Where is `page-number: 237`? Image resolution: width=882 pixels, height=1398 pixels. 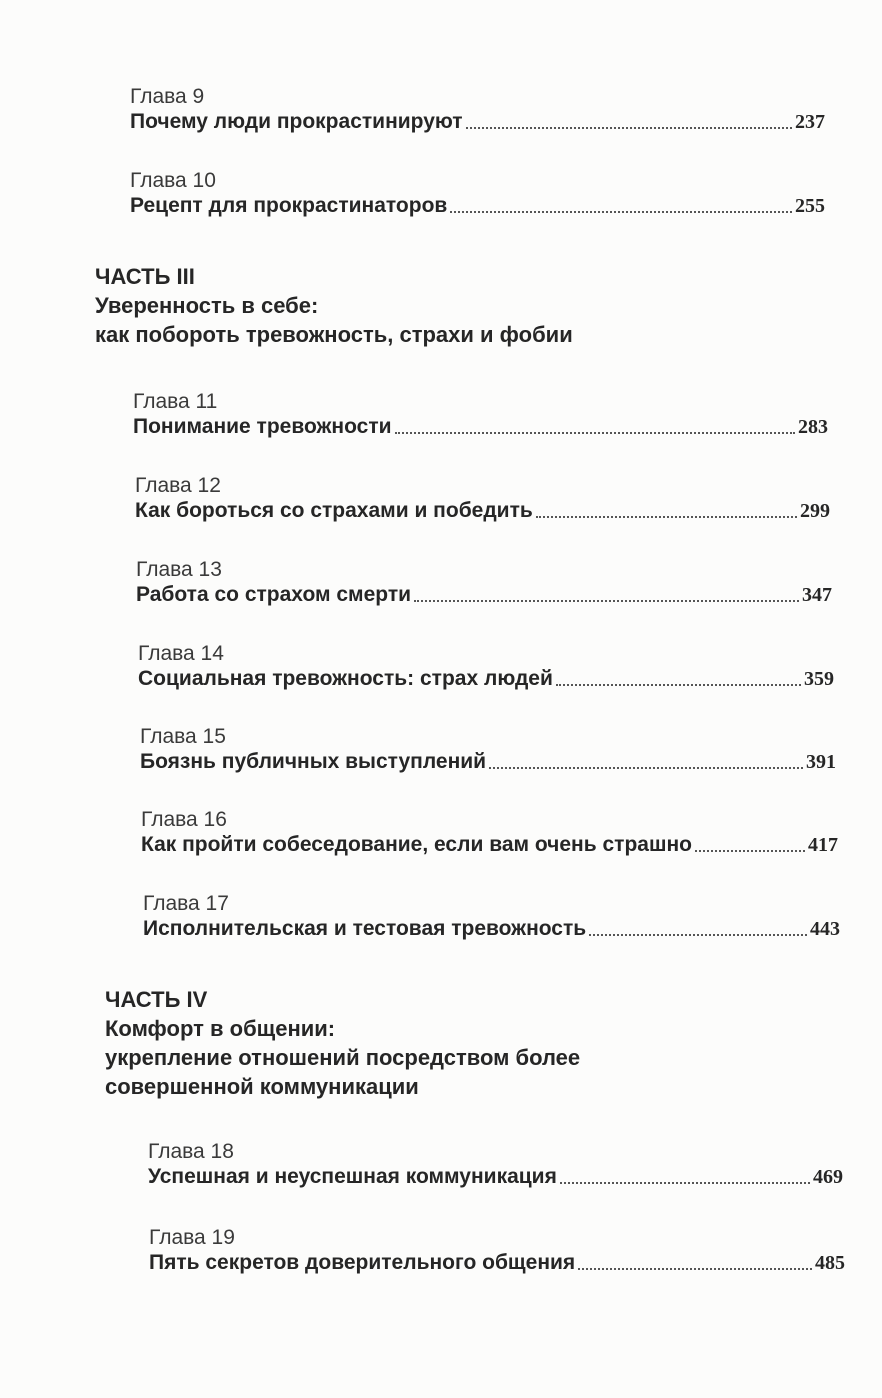
page-number: 237 is located at coordinates (810, 122).